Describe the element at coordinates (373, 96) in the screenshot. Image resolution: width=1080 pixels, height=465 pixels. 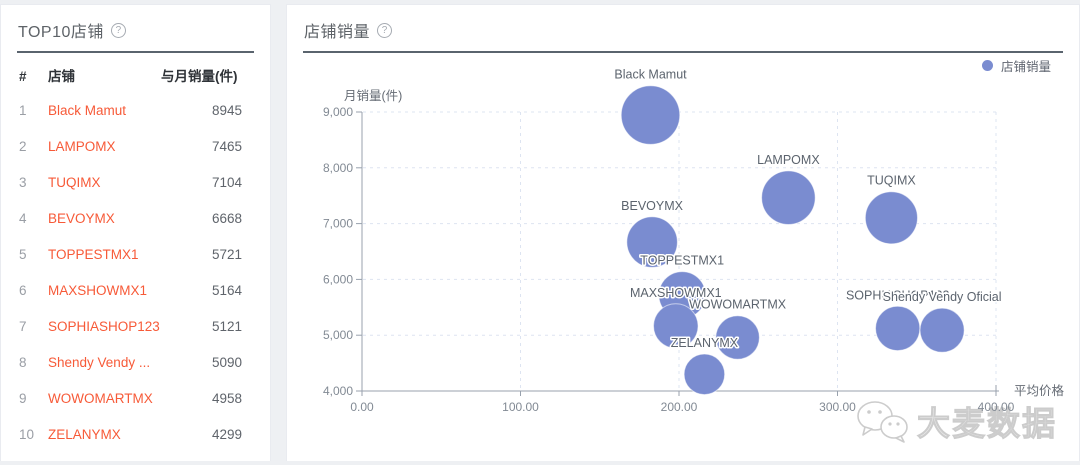
I see `y-axis-title: 月销量(件)` at that location.